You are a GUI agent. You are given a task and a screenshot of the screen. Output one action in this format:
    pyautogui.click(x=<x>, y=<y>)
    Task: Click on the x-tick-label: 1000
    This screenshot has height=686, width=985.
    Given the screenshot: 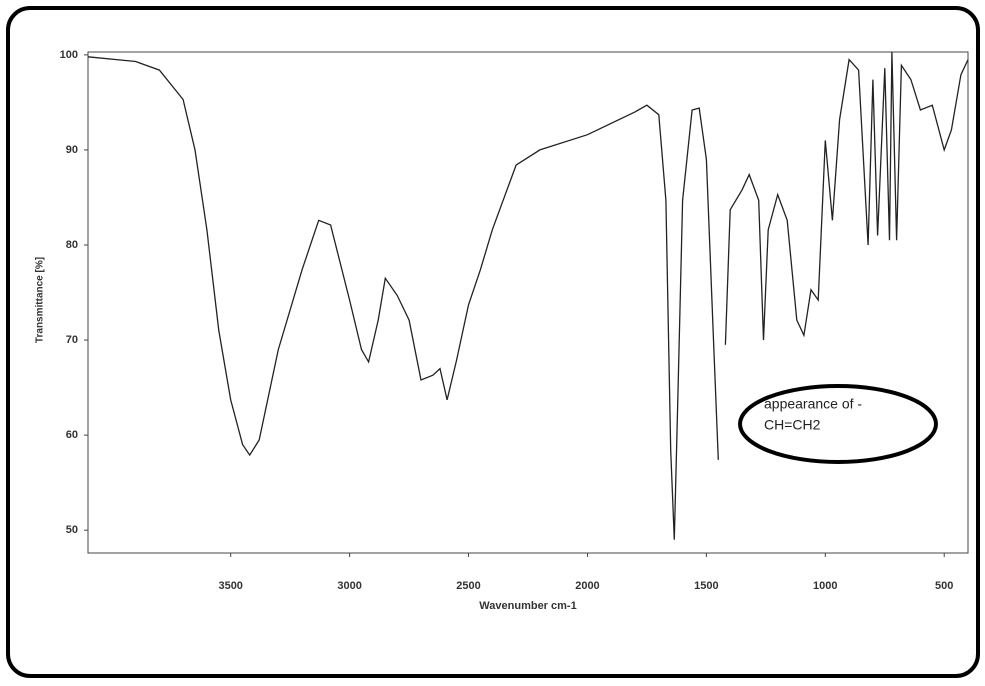 What is the action you would take?
    pyautogui.click(x=825, y=586)
    